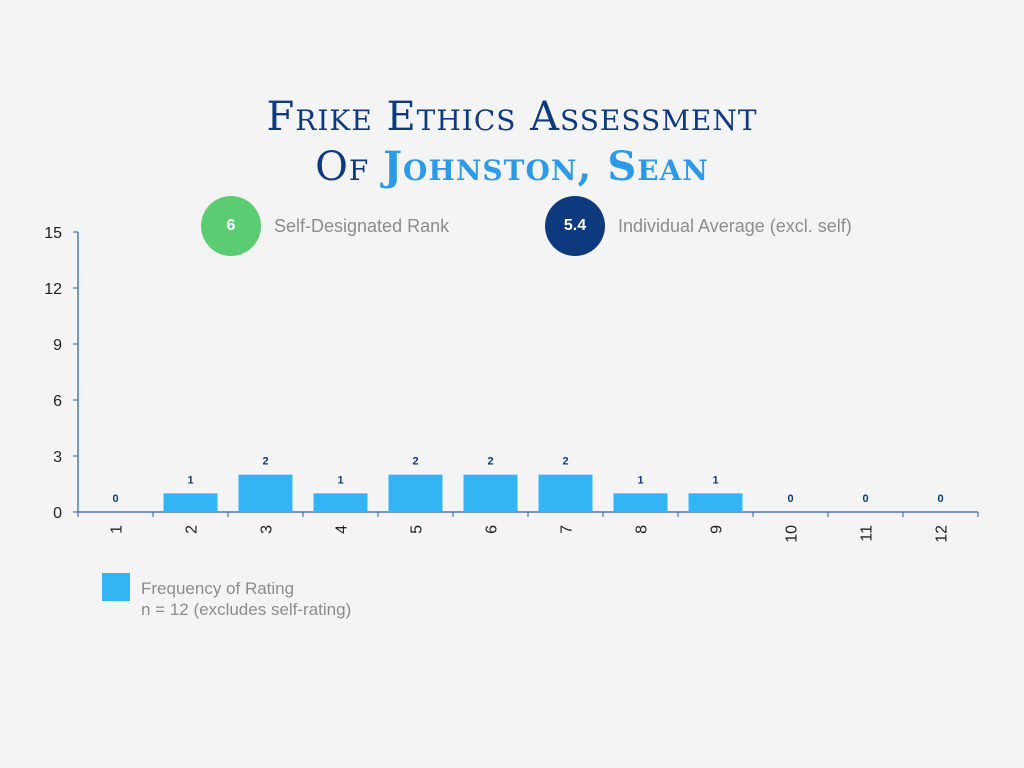 This screenshot has height=768, width=1024. I want to click on title-prefix: Of, so click(342, 167).